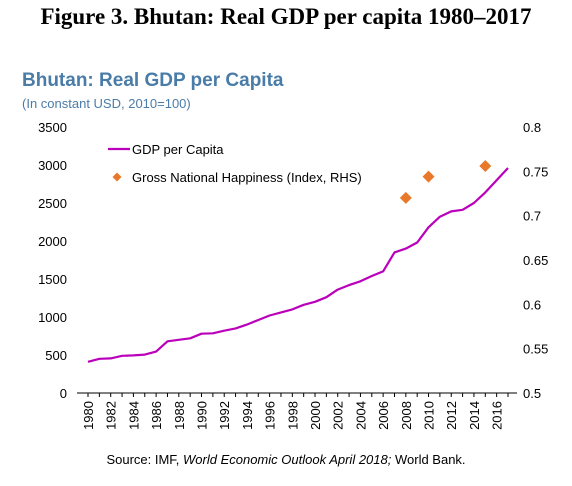  Describe the element at coordinates (52, 279) in the screenshot. I see `y-left-tick-label: 1500` at that location.